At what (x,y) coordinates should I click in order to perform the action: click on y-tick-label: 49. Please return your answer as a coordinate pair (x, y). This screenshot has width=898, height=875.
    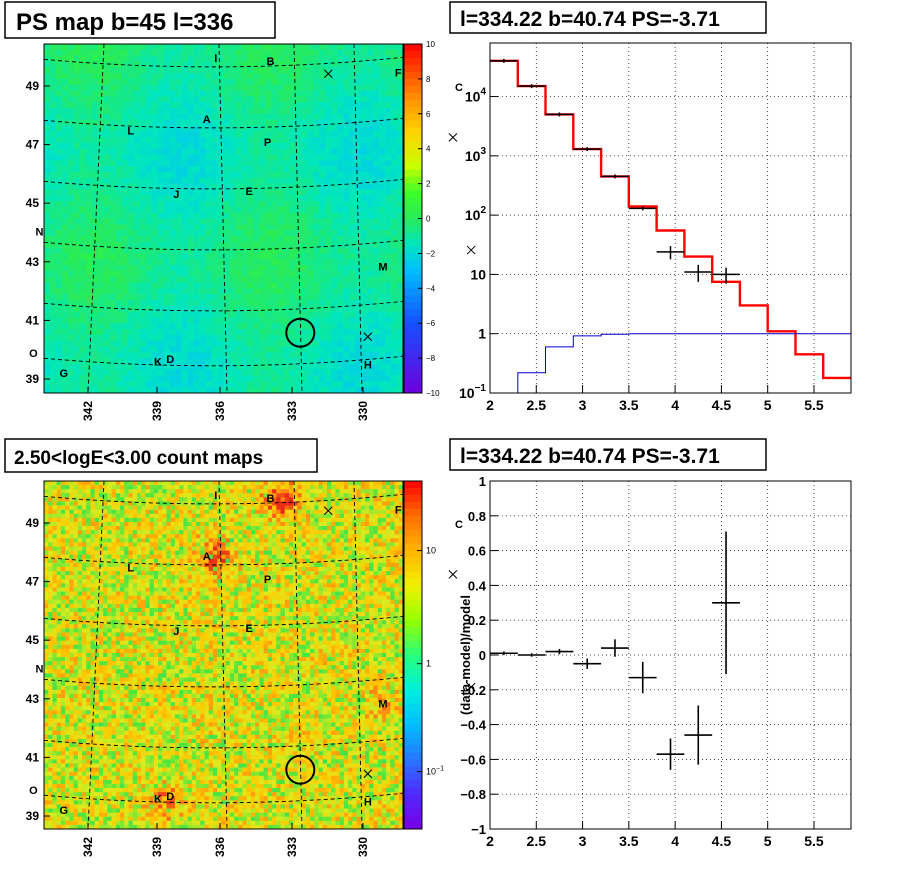
    Looking at the image, I should click on (33, 523).